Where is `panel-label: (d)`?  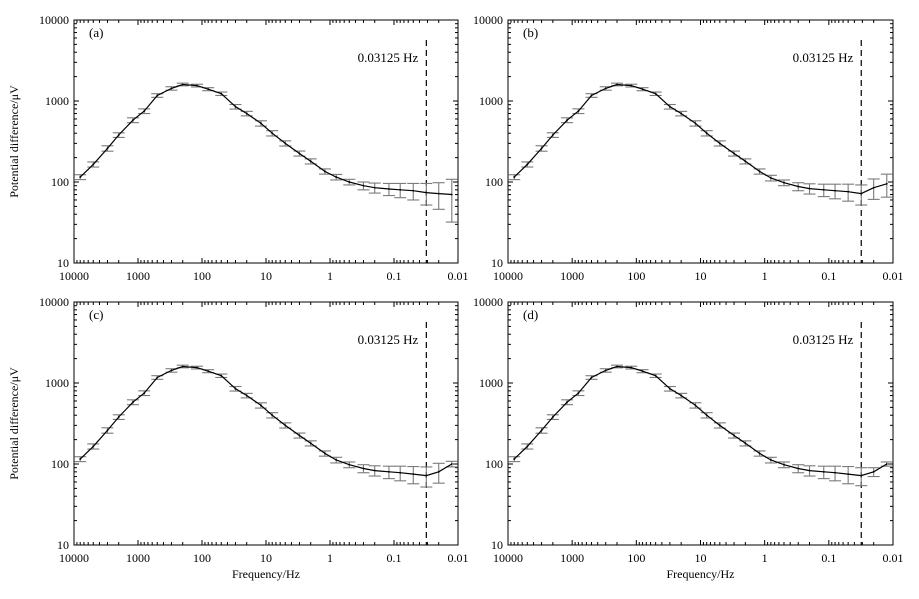 panel-label: (d) is located at coordinates (530, 314).